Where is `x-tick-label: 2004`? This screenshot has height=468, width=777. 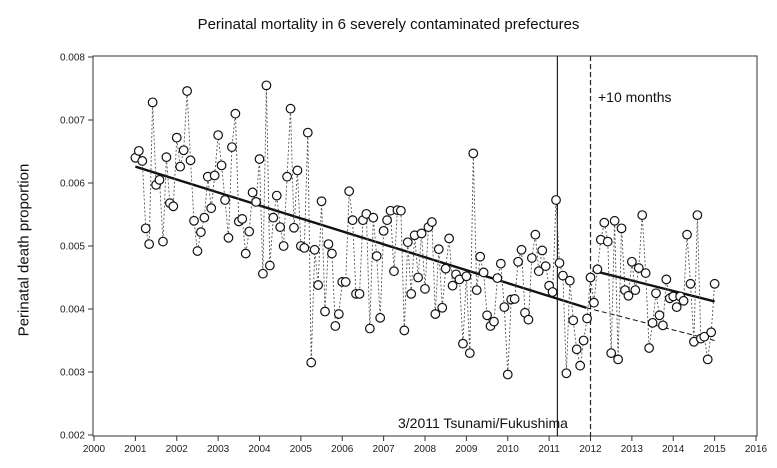
x-tick-label: 2004 is located at coordinates (259, 449).